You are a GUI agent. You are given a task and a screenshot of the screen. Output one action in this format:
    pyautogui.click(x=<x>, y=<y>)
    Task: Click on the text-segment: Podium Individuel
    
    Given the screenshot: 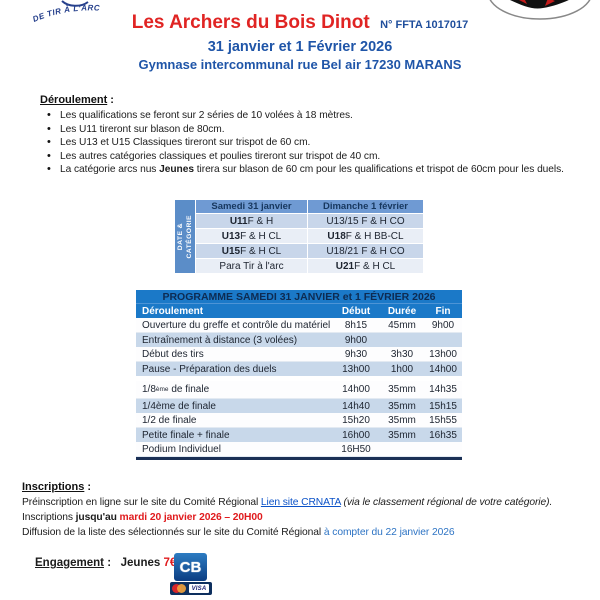 What is the action you would take?
    pyautogui.click(x=181, y=449)
    